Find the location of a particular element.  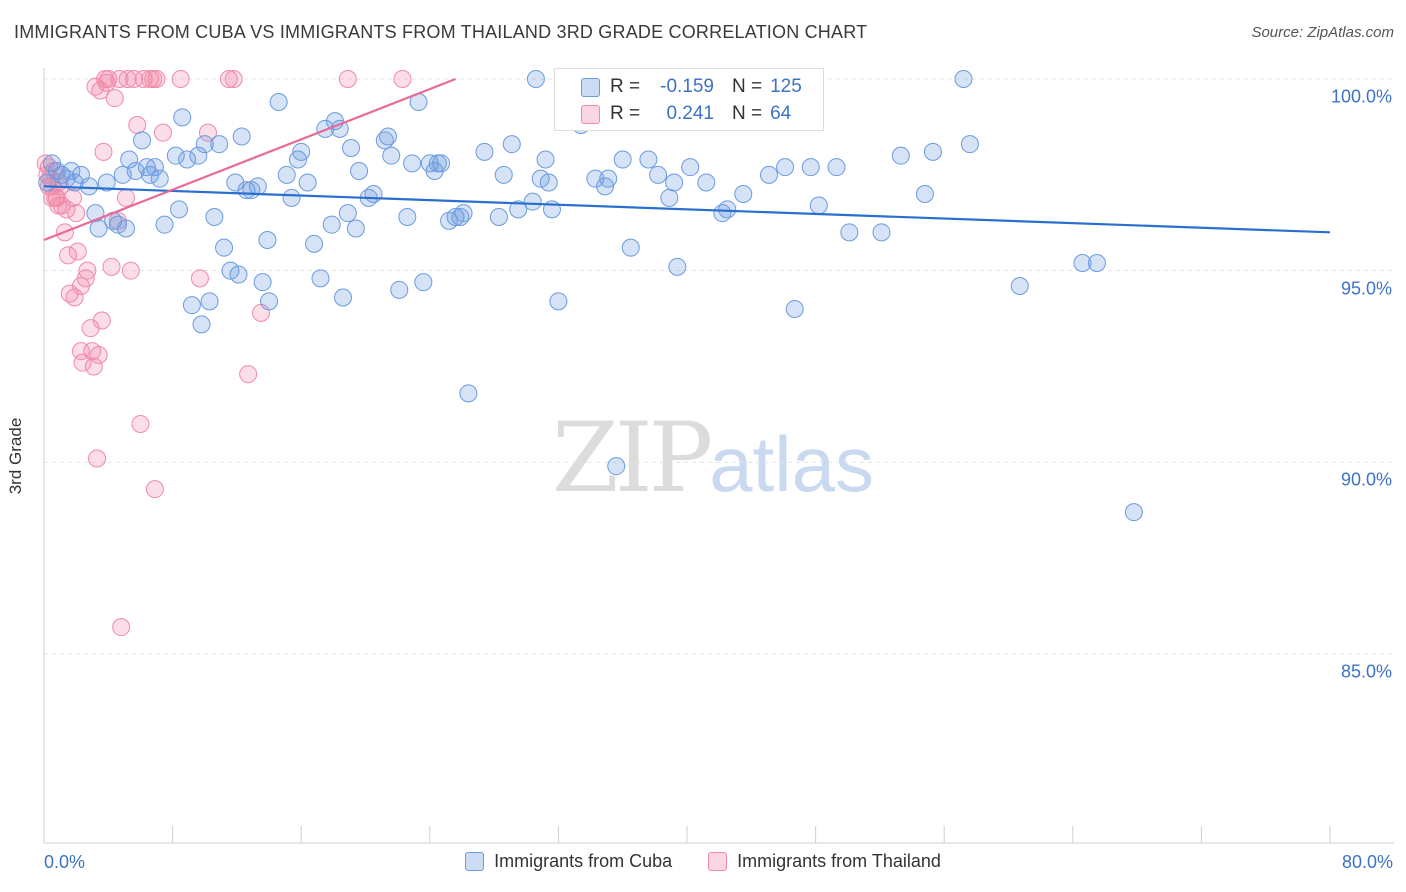

y-tick-label: 90.0% is located at coordinates (1366, 479).